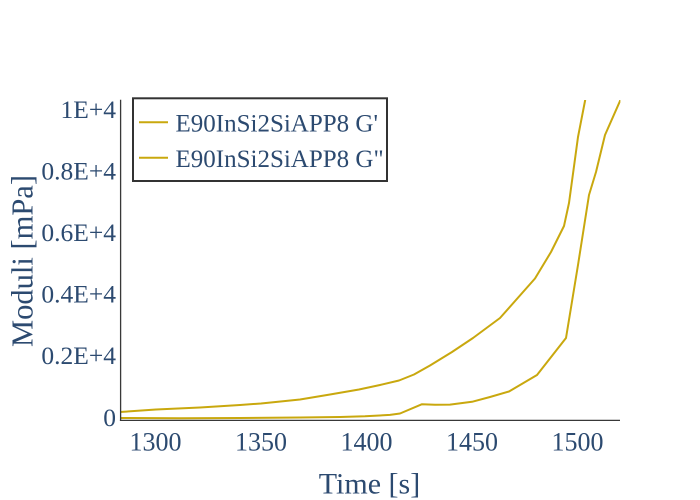  I want to click on svg-text: 1E+4, so click(89, 109).